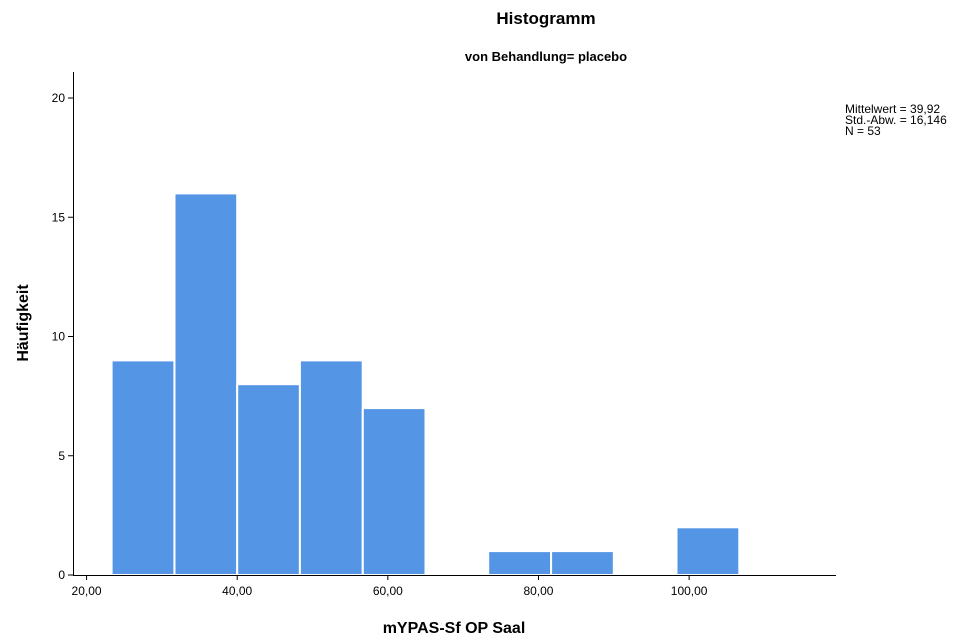 Image resolution: width=976 pixels, height=642 pixels. I want to click on x-tick-label: 100,00, so click(689, 591).